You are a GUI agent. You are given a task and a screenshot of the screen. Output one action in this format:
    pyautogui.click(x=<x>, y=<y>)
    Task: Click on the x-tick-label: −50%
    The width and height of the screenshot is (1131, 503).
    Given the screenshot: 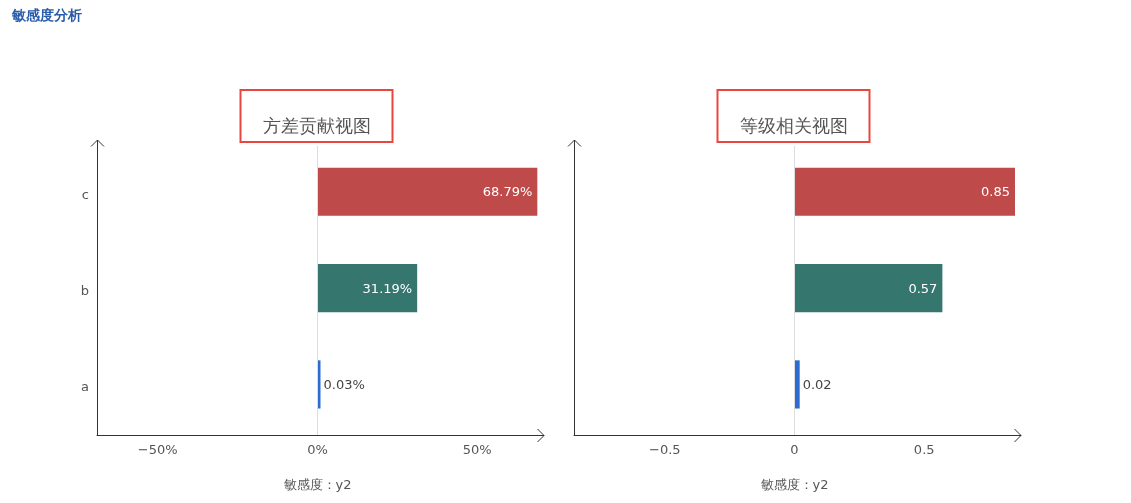 What is the action you would take?
    pyautogui.click(x=157, y=449)
    